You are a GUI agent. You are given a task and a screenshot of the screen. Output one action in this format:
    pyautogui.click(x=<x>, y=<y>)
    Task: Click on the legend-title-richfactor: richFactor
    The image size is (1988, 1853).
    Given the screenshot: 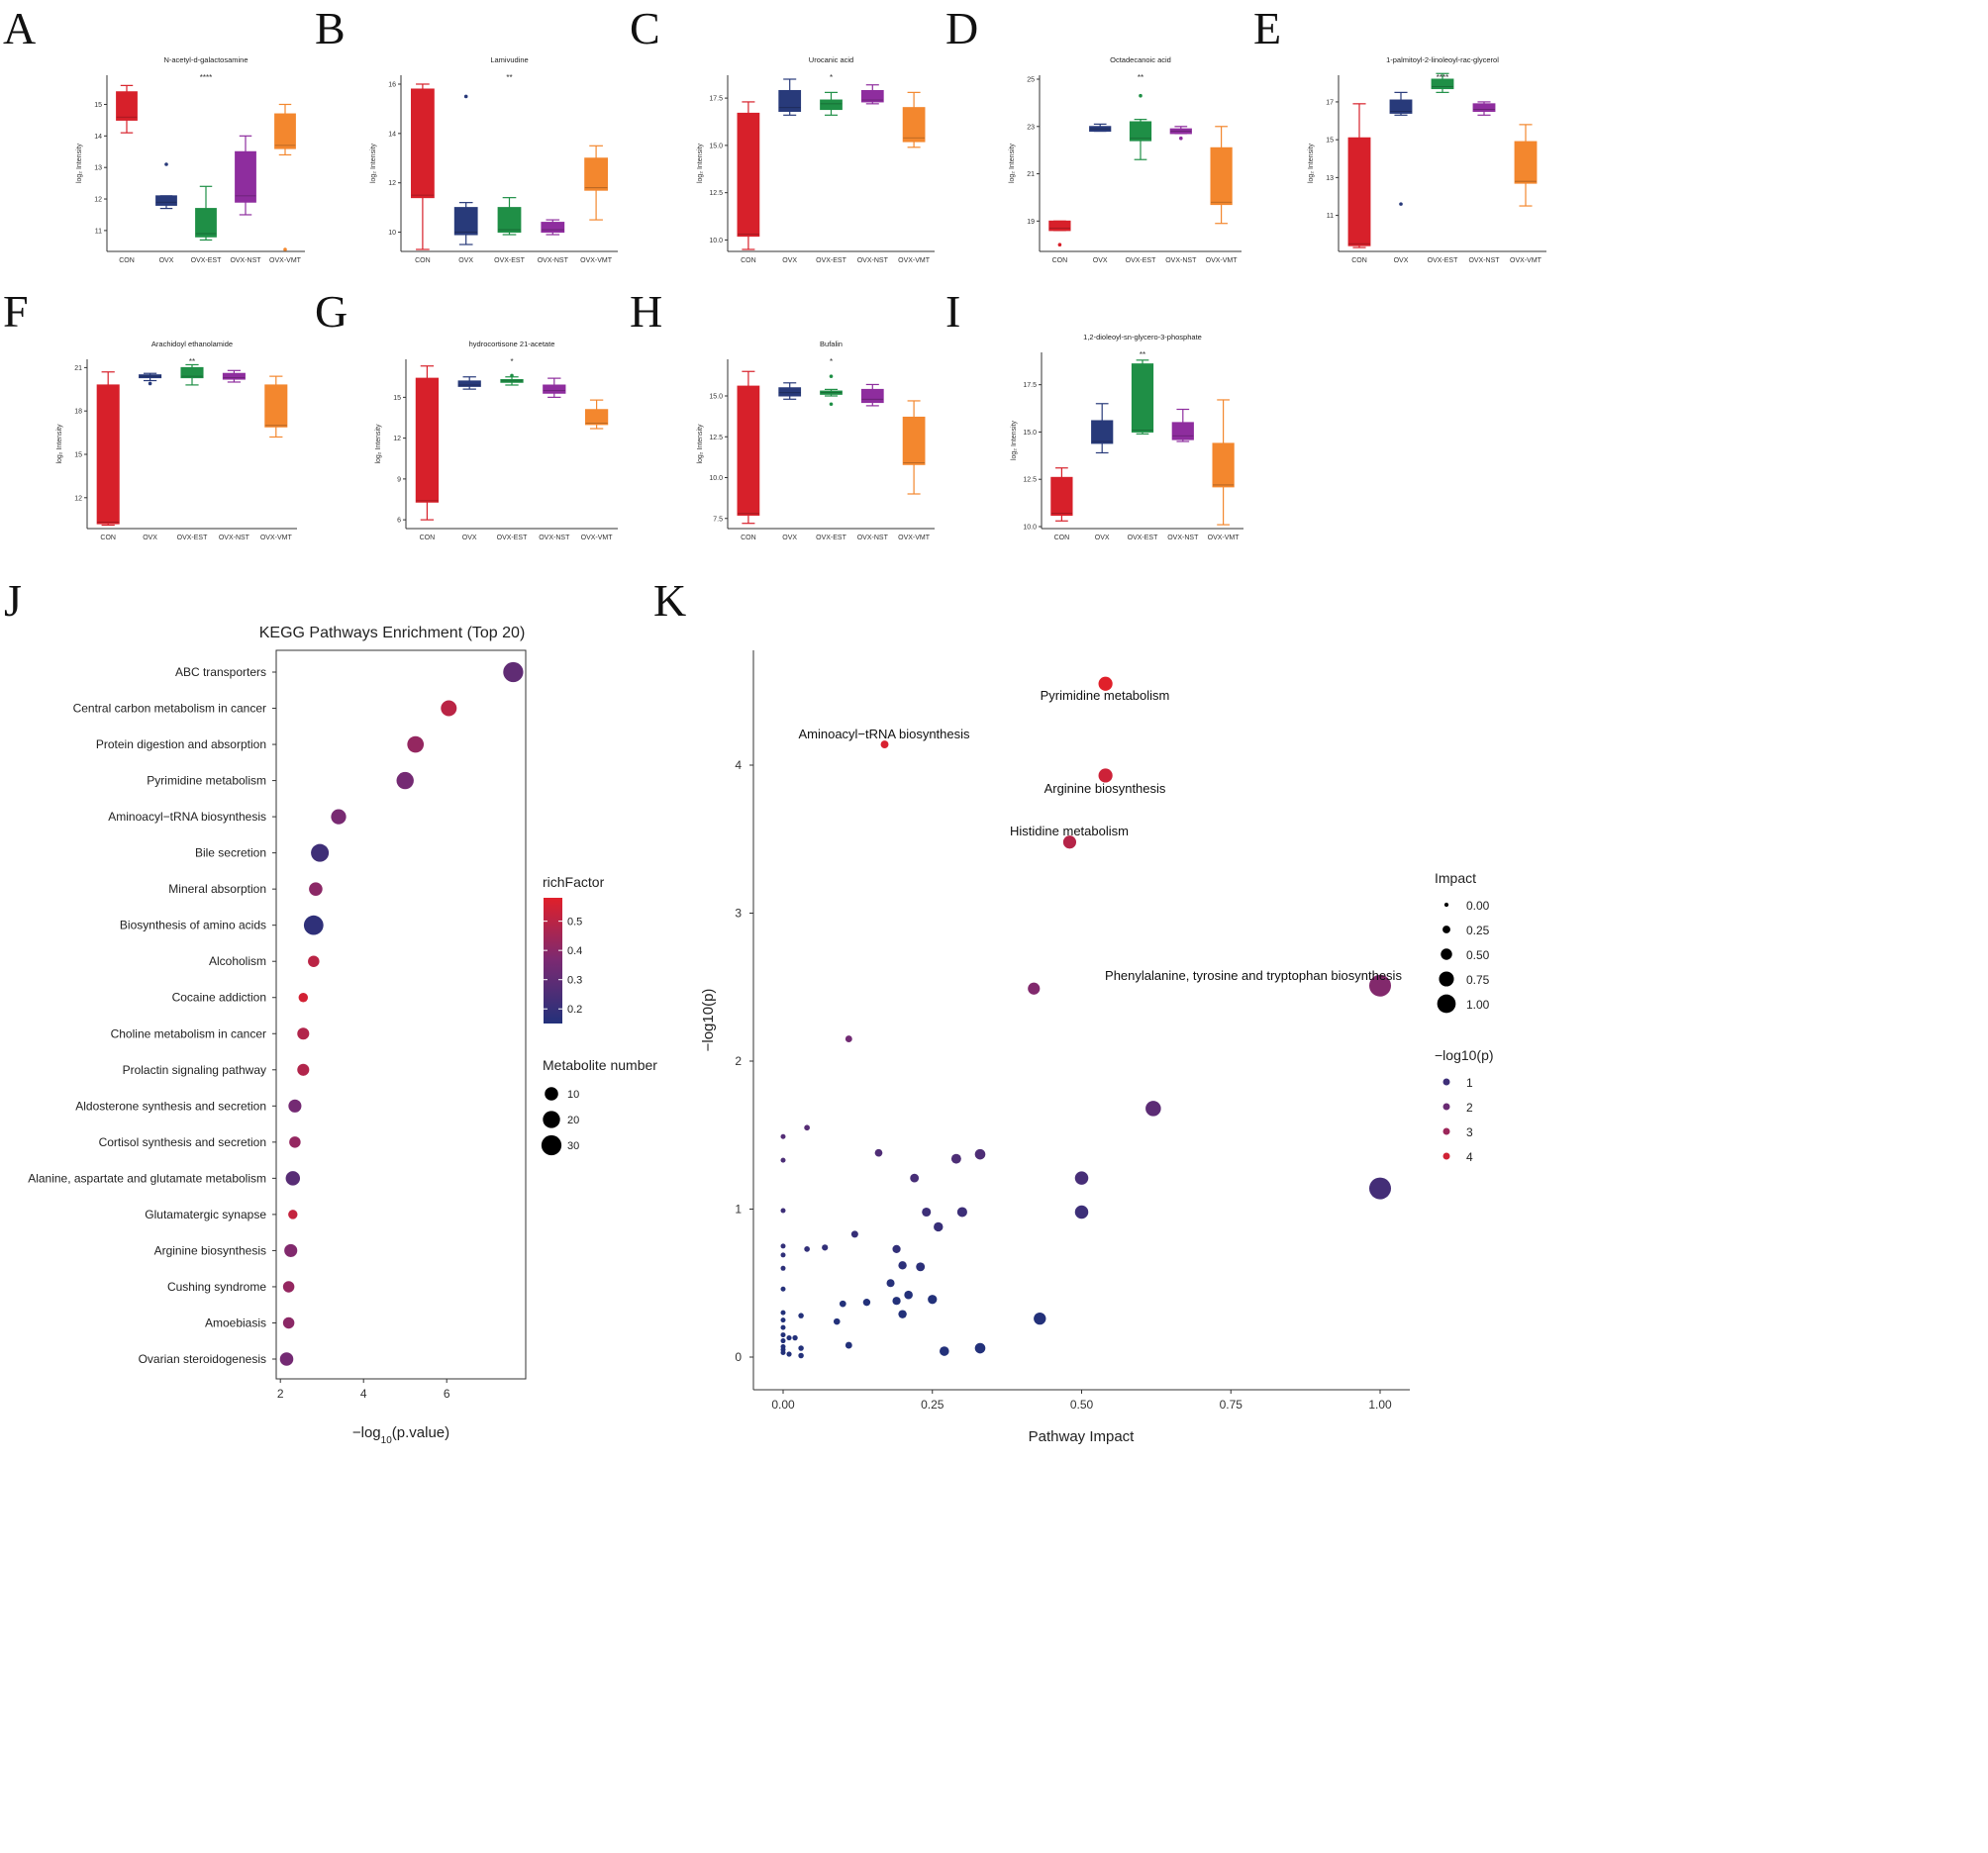 What is the action you would take?
    pyautogui.click(x=574, y=882)
    